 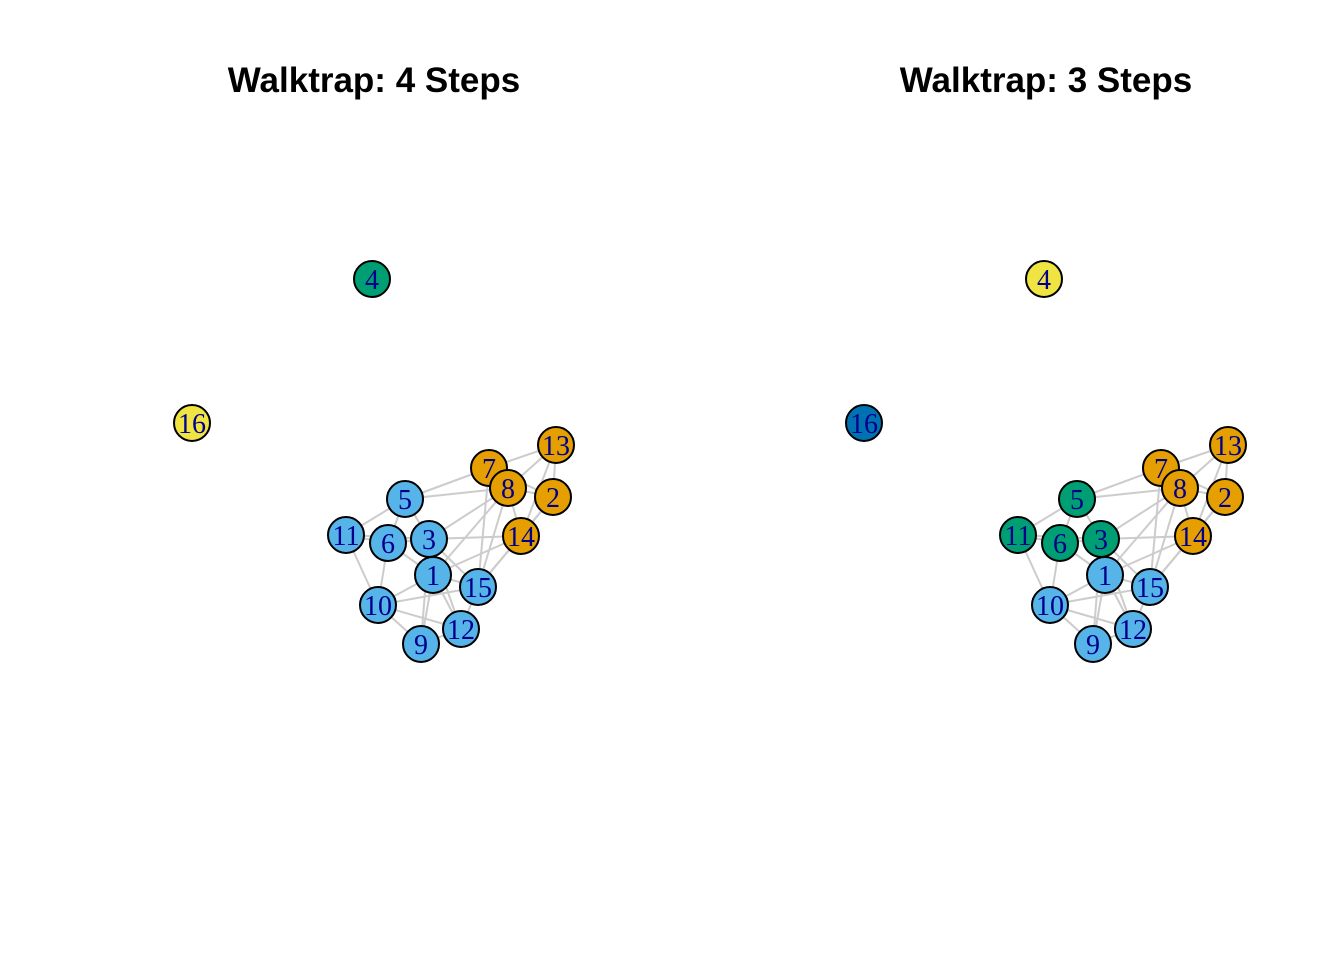 I want to click on panel-title: Walktrap: 4 Steps, so click(x=374, y=80).